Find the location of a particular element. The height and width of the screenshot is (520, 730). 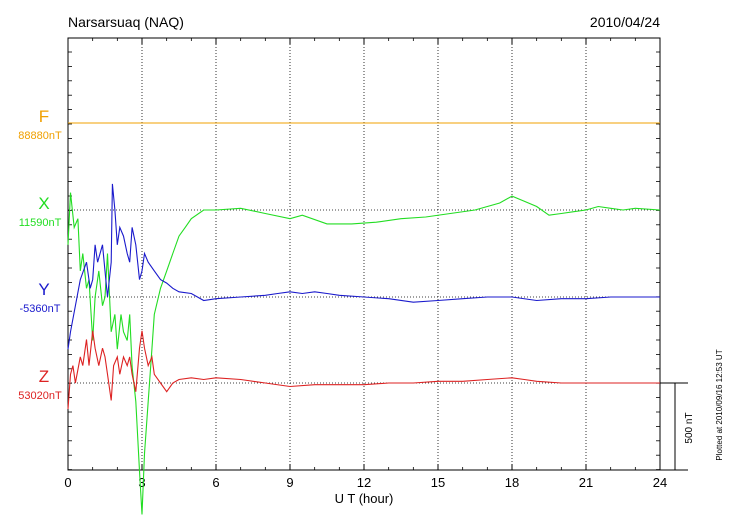

x-tick-labels: 0 3 6 9 12 15 18 21 24 is located at coordinates (365, 482).